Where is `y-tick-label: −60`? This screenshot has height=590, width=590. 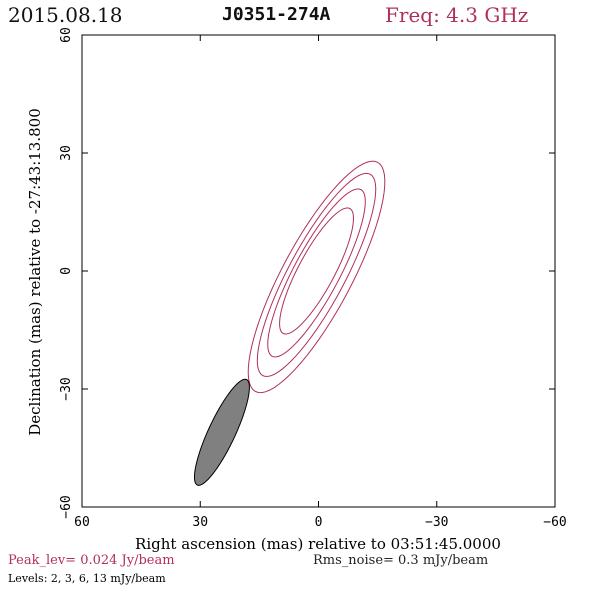
y-tick-label: −60 is located at coordinates (66, 506).